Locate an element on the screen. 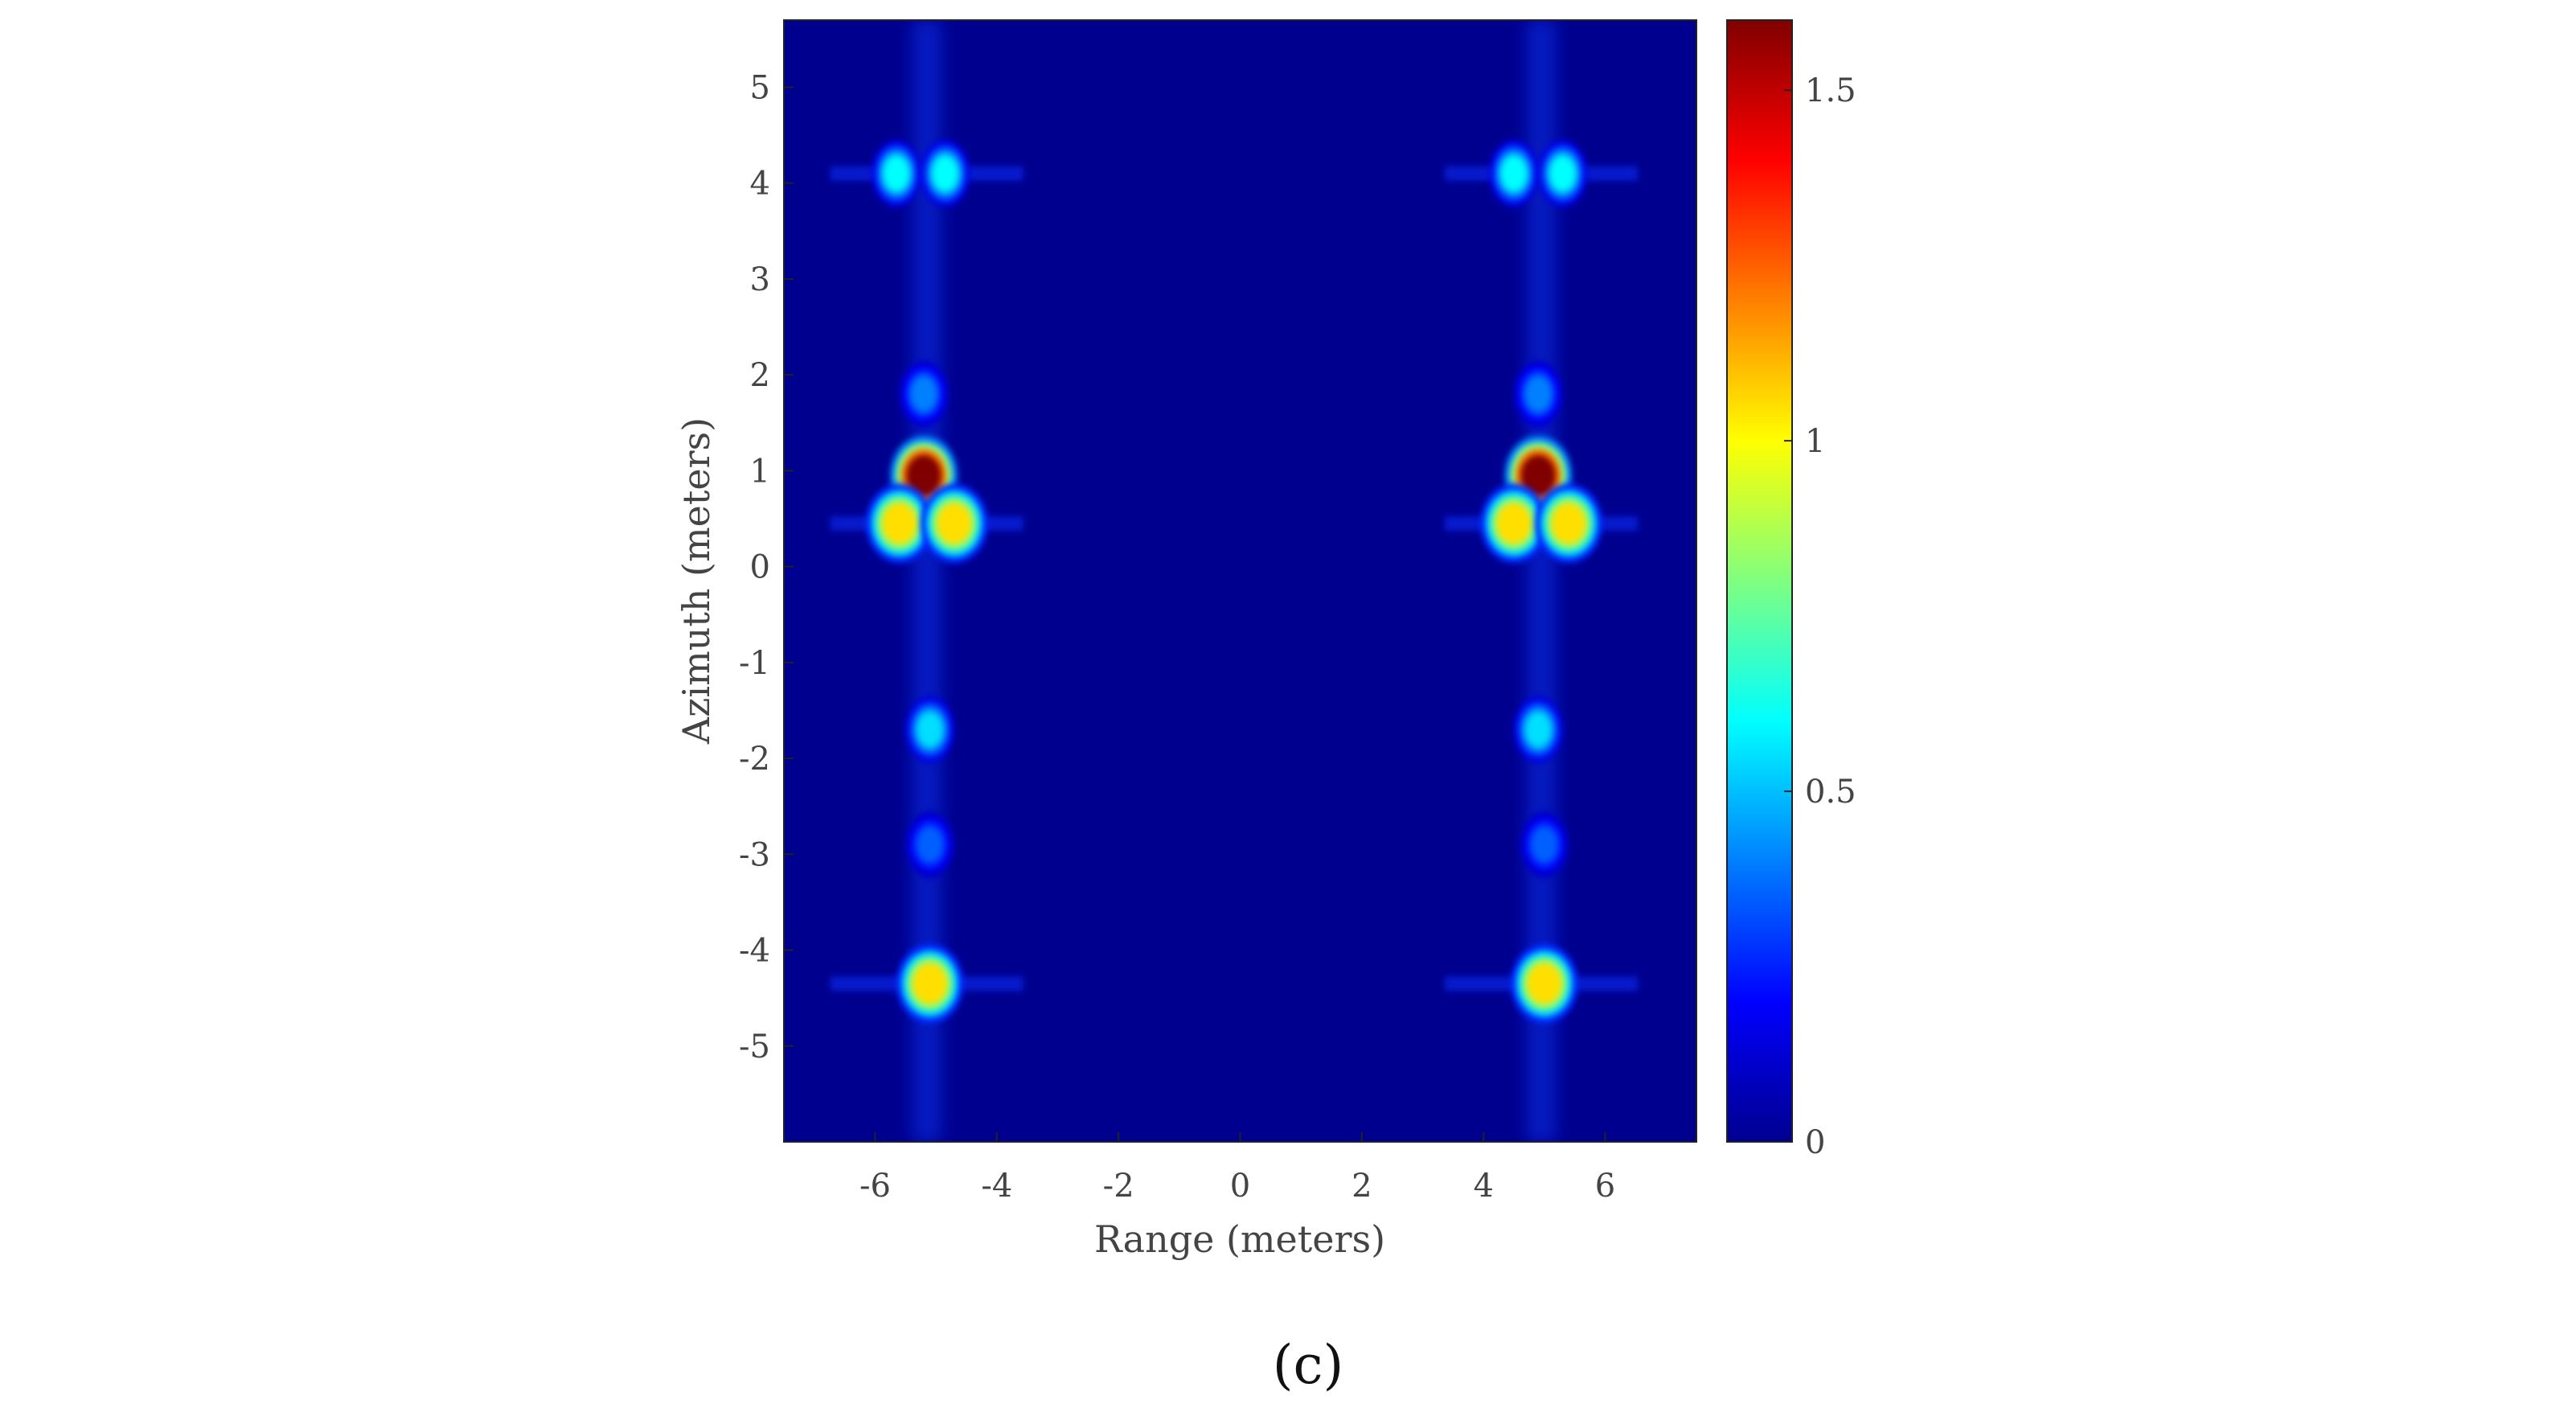 Image resolution: width=2576 pixels, height=1404 pixels. y-tick-label: -2 is located at coordinates (754, 759).